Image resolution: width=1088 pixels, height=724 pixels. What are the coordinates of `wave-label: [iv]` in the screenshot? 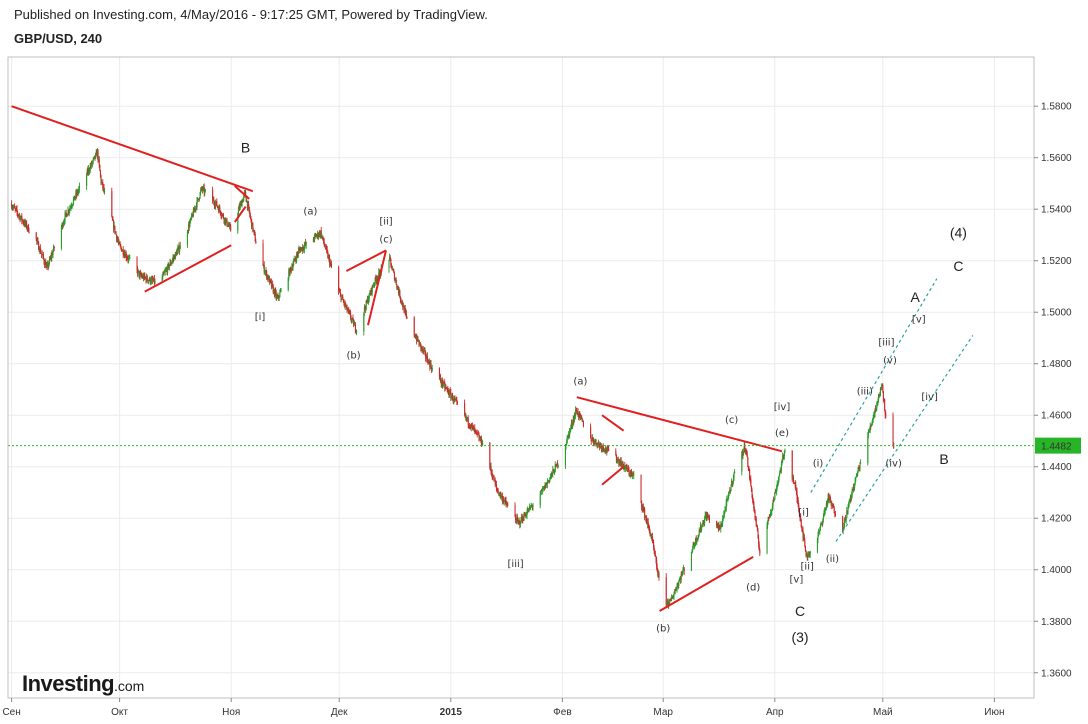 It's located at (929, 397).